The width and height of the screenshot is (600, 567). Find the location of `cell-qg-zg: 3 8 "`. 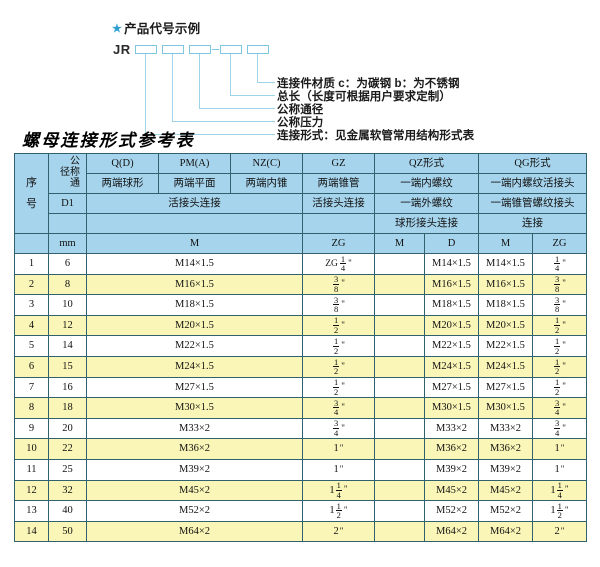

cell-qg-zg: 3 8 " is located at coordinates (559, 305).